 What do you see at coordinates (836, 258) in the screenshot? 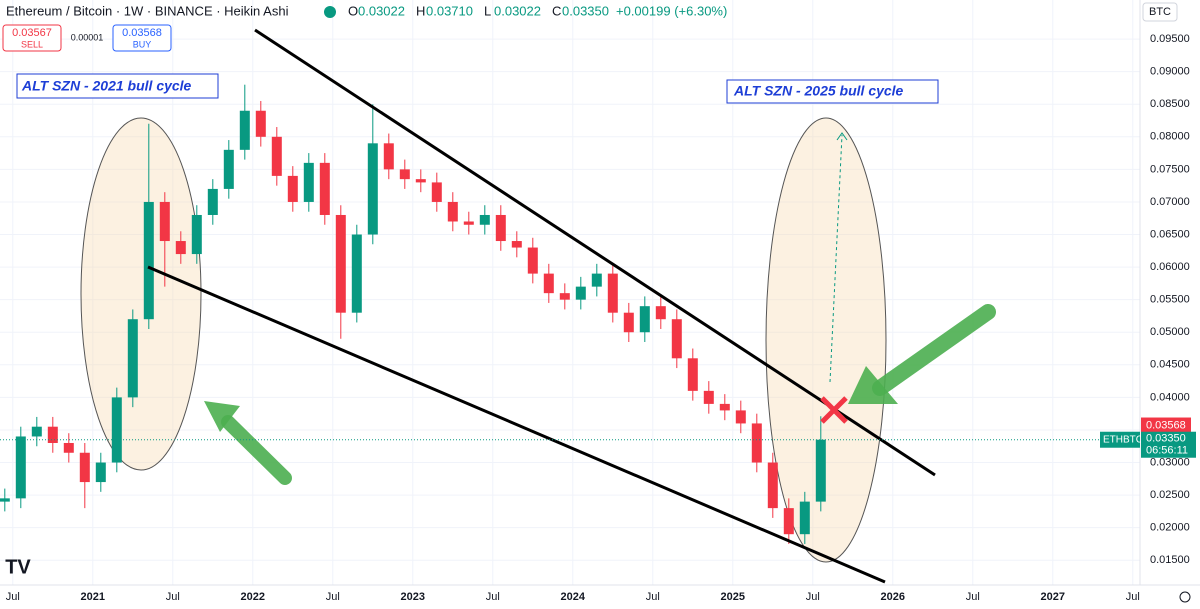
I see `projection-line` at bounding box center [836, 258].